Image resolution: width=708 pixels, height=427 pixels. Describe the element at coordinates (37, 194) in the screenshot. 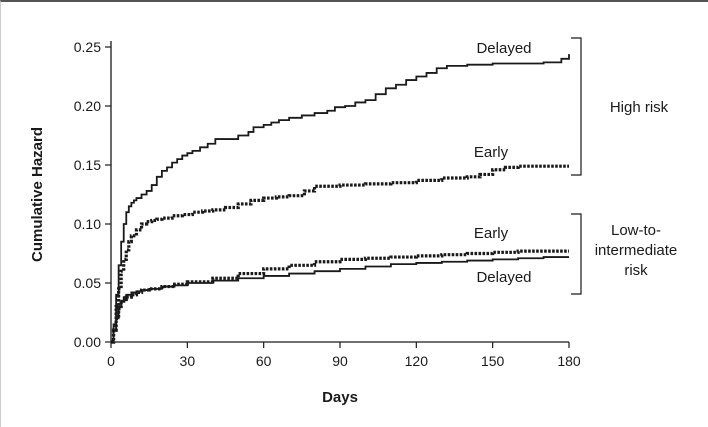

I see `y-axis-title: Cumulative Hazard` at that location.